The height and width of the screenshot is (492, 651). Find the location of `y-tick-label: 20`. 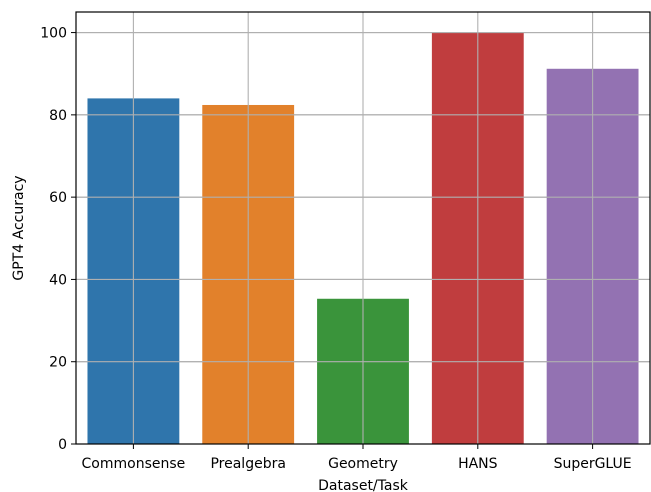

y-tick-label: 20 is located at coordinates (58, 363).